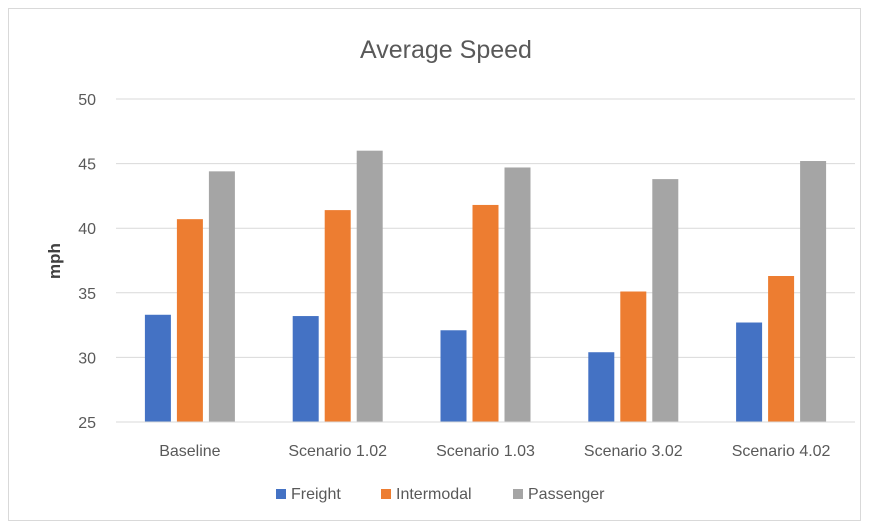 This screenshot has width=871, height=529. Describe the element at coordinates (54, 261) in the screenshot. I see `y-axis-label: mph` at that location.